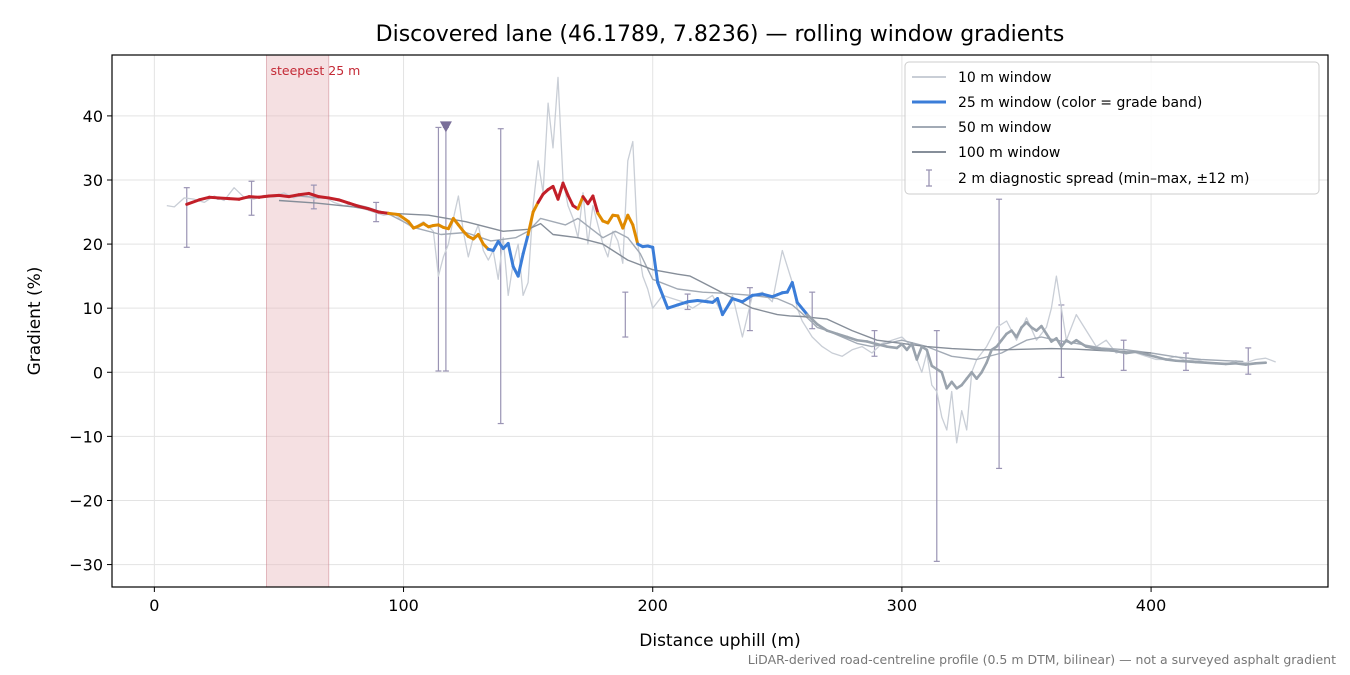 The width and height of the screenshot is (1350, 675). Describe the element at coordinates (93, 116) in the screenshot. I see `y-tick-label: 40` at that location.